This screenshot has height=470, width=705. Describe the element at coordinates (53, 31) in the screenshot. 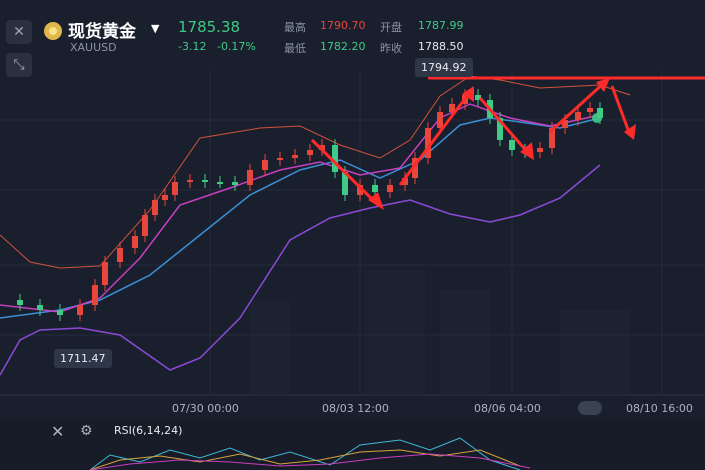

I see `gold-coin-icon` at that location.